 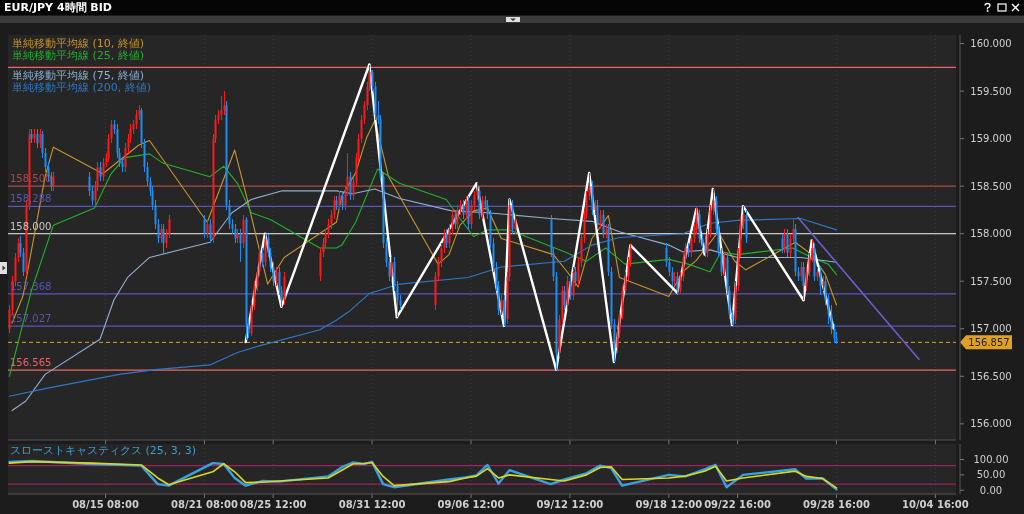 What do you see at coordinates (58, 7) in the screenshot?
I see `chart-title: EUR/JPY 4時間 BID` at bounding box center [58, 7].